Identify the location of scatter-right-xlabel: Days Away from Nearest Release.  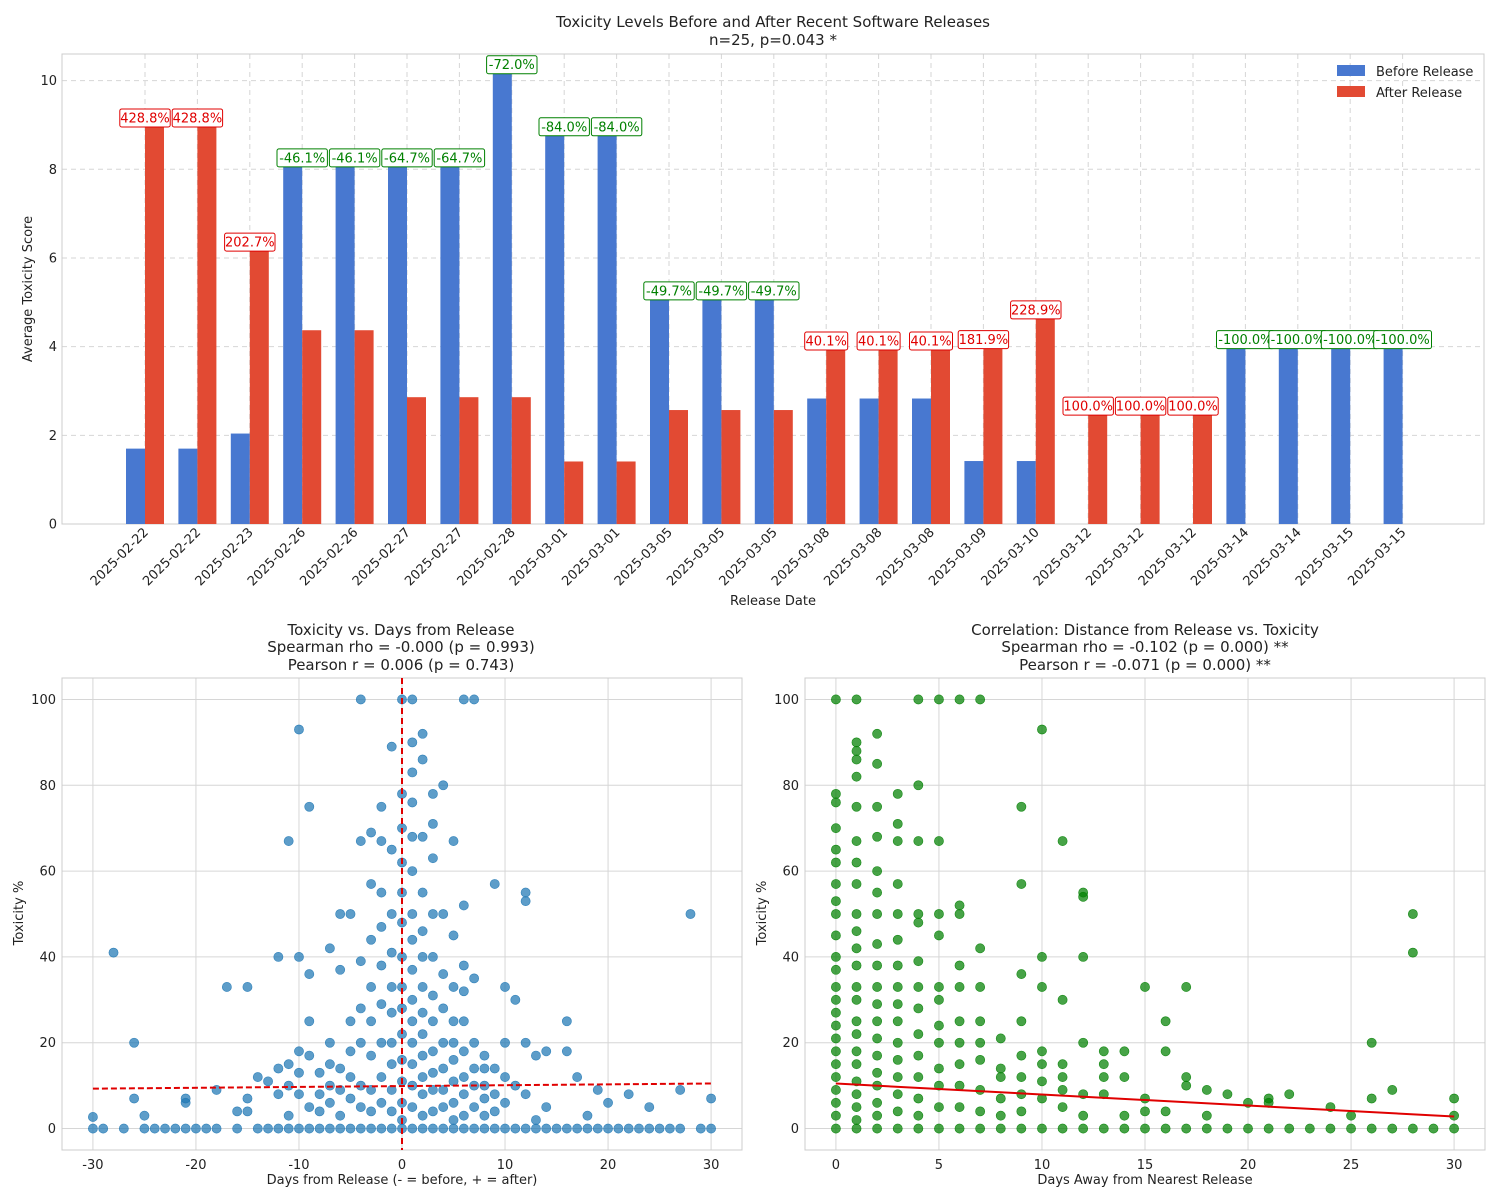
(1144, 1180).